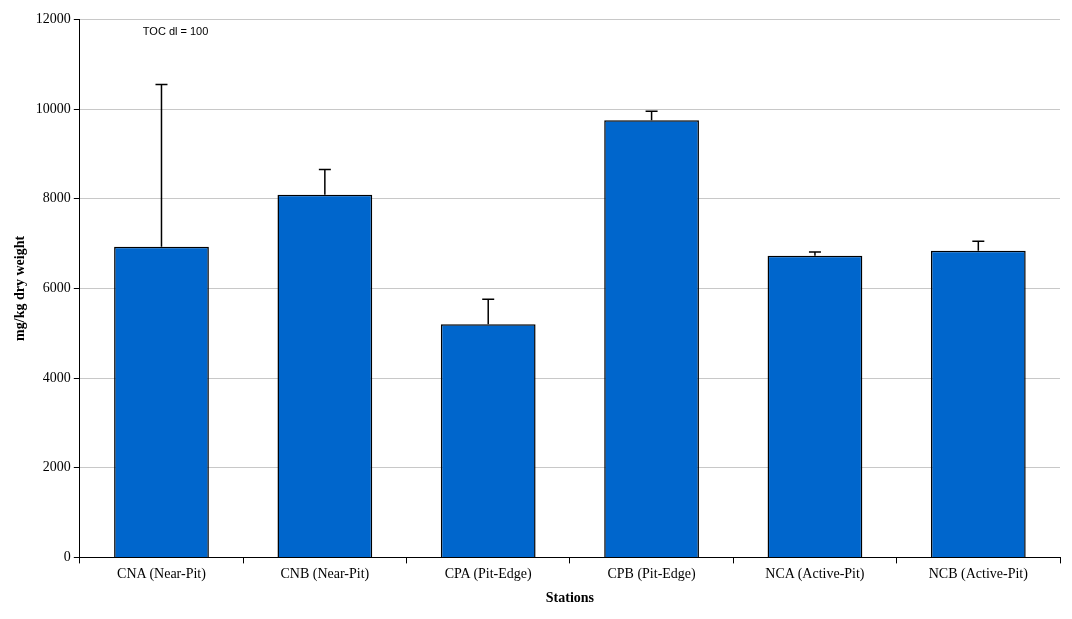  What do you see at coordinates (162, 574) in the screenshot?
I see `x-tick-label: CNA (Near-Pit)` at bounding box center [162, 574].